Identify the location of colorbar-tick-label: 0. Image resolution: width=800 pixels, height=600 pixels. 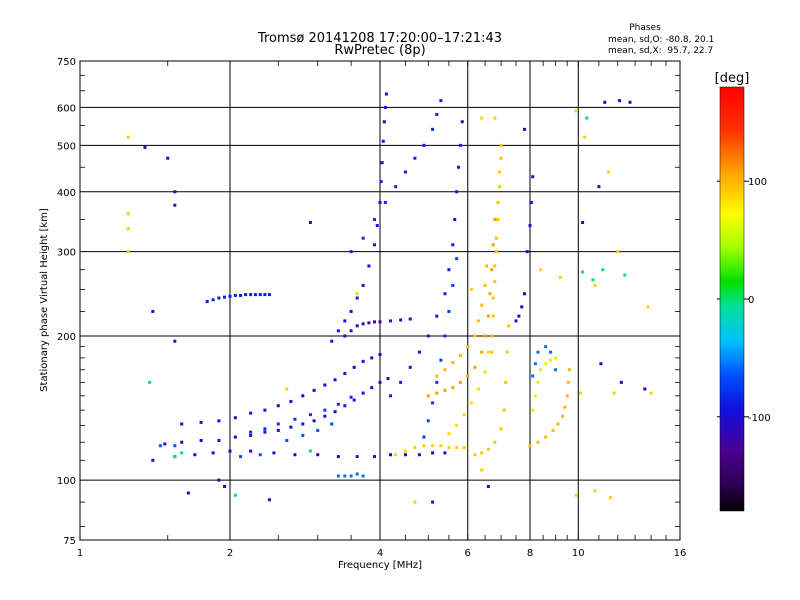
(751, 300).